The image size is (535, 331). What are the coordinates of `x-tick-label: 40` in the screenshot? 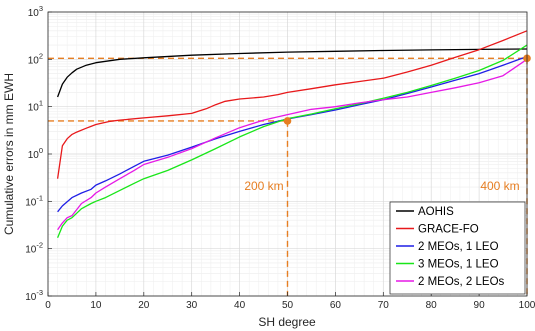 It's located at (240, 305).